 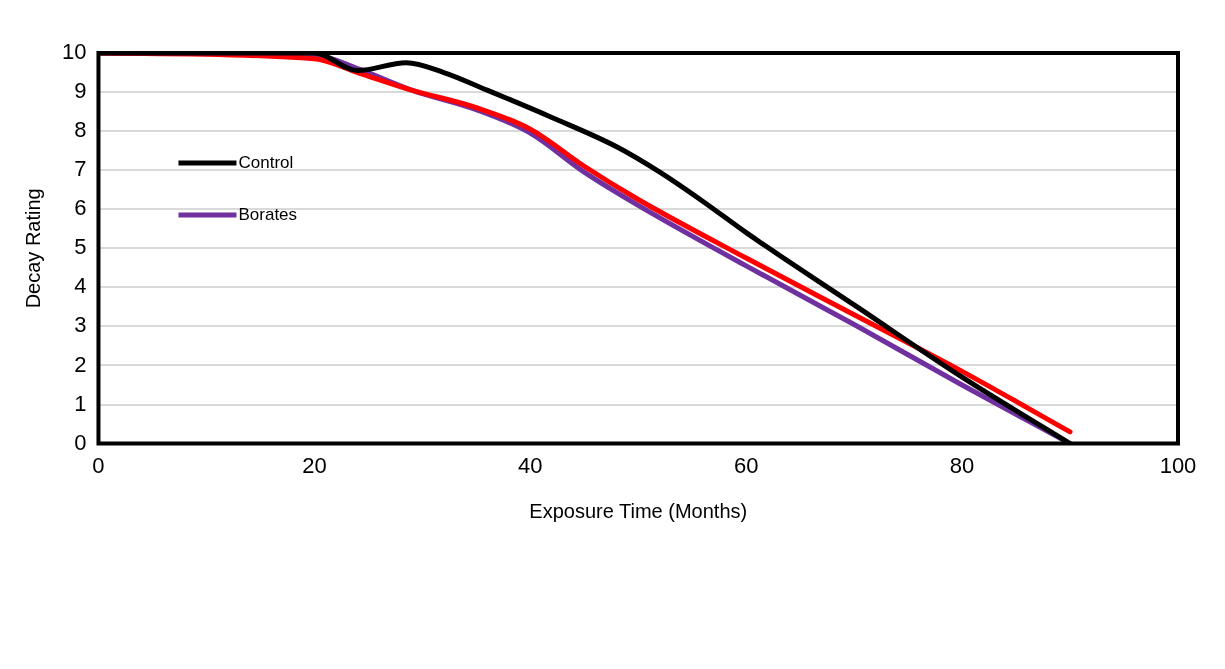 I want to click on y-tick-label: 9, so click(x=80, y=91).